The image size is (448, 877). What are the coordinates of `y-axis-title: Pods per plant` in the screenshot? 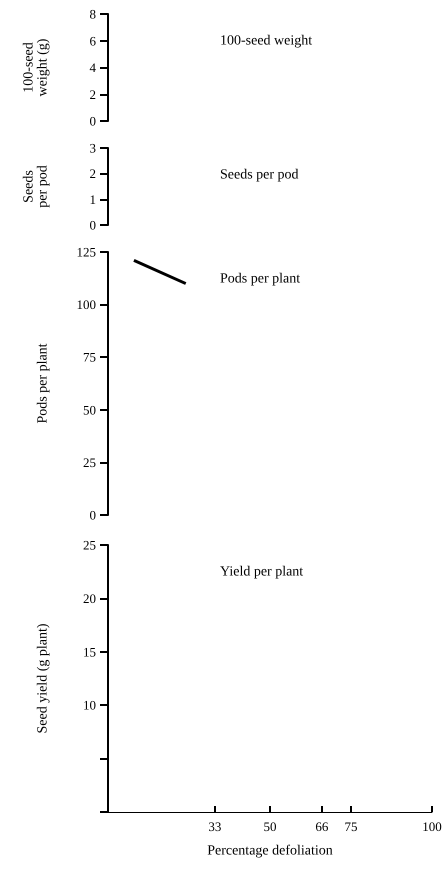 It's located at (43, 383).